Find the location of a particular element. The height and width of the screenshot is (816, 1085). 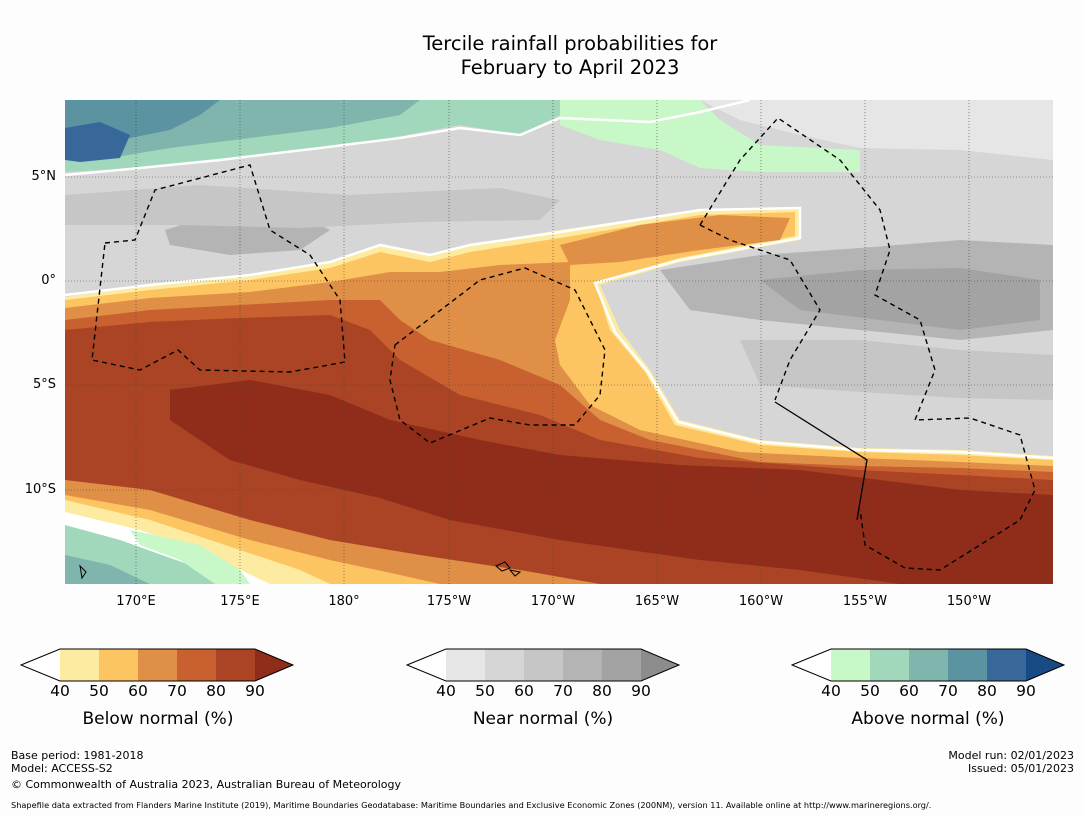

near-normal-40-top is located at coordinates (876, 130).